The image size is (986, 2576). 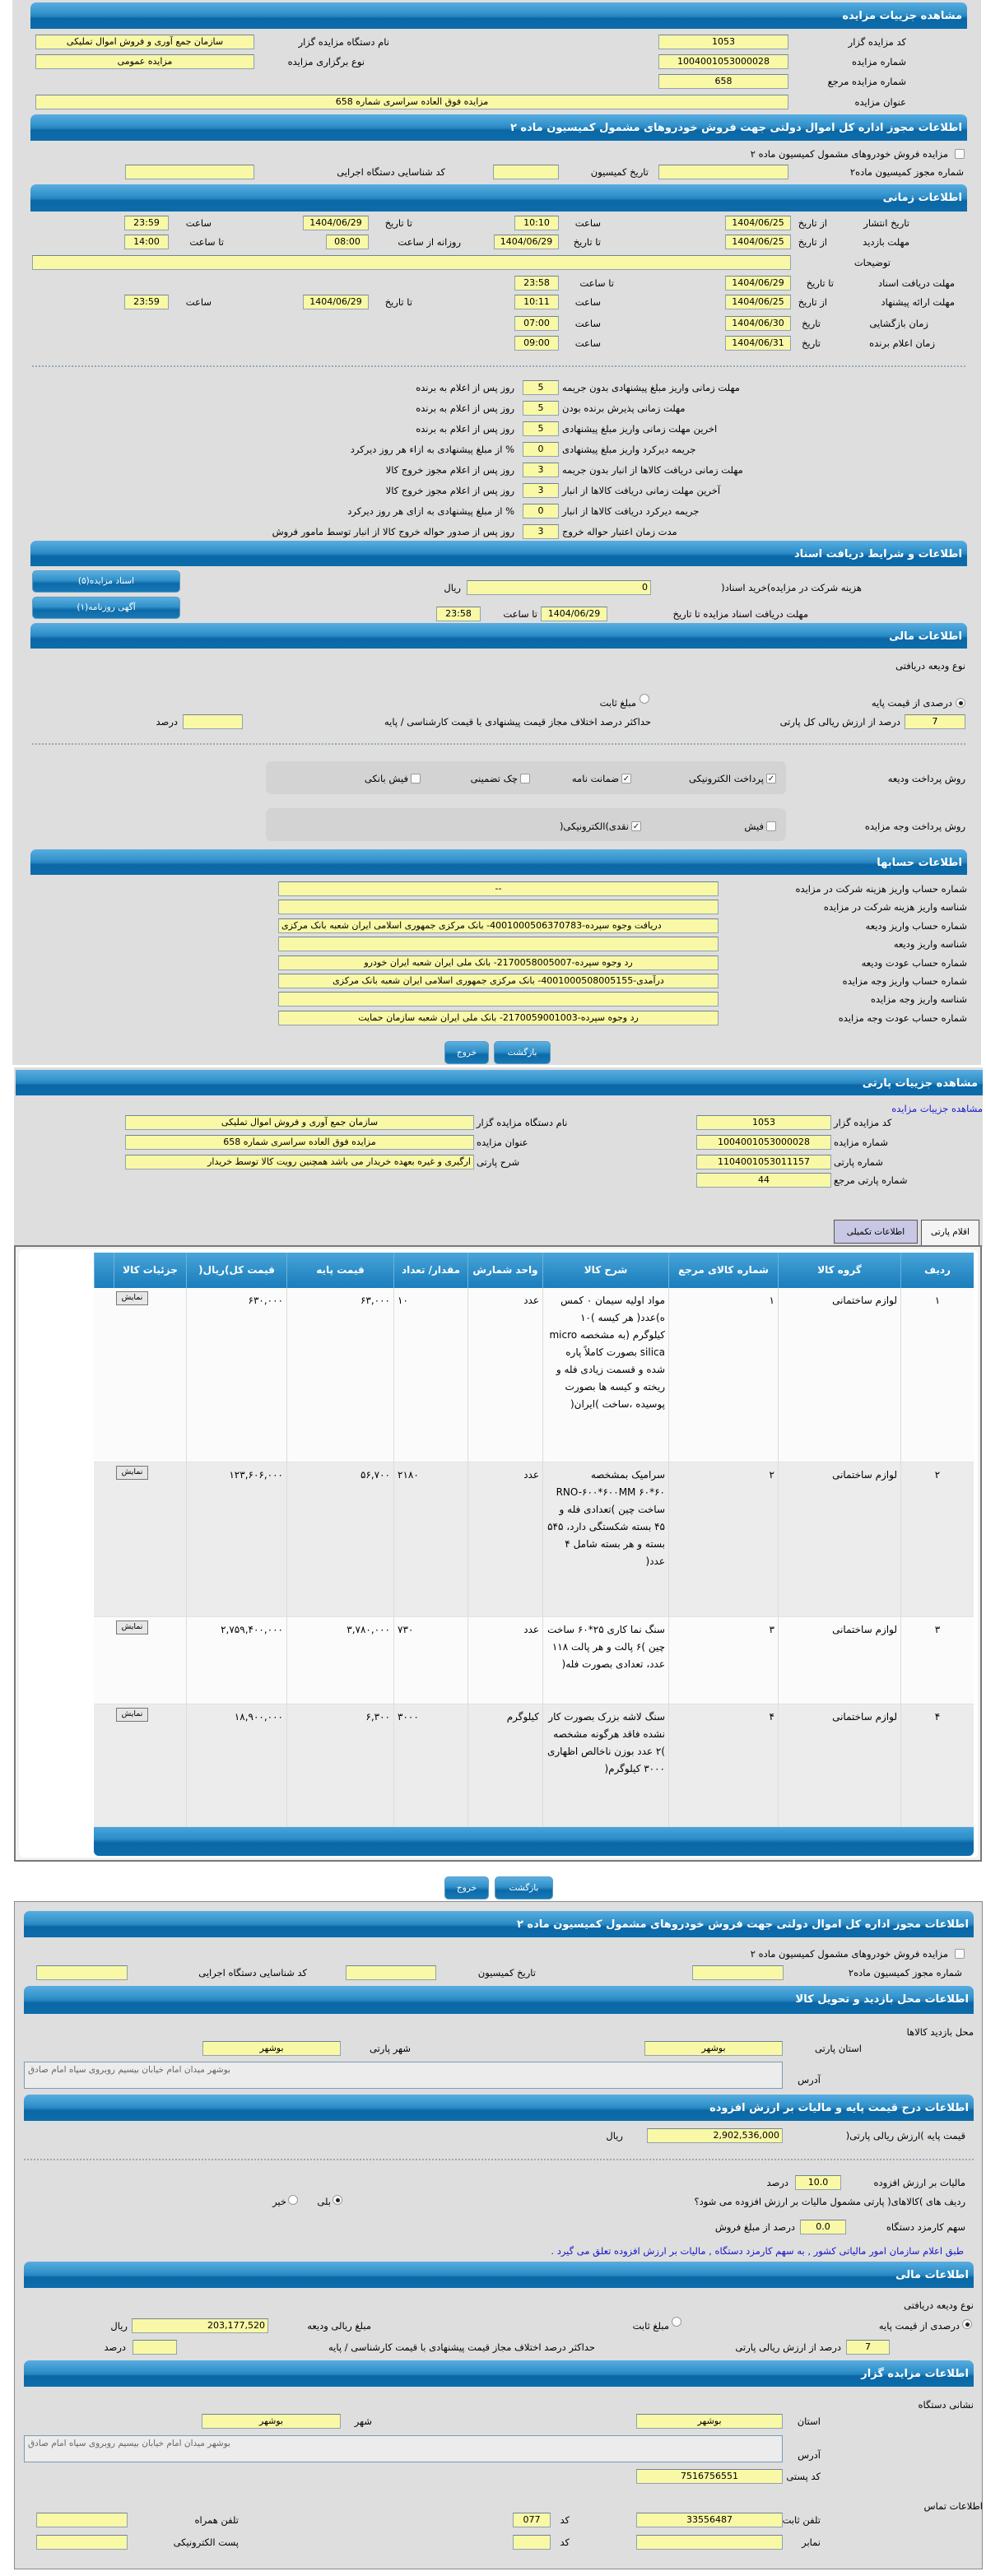 I want to click on publish-from-time: 10:10, so click(x=536, y=223).